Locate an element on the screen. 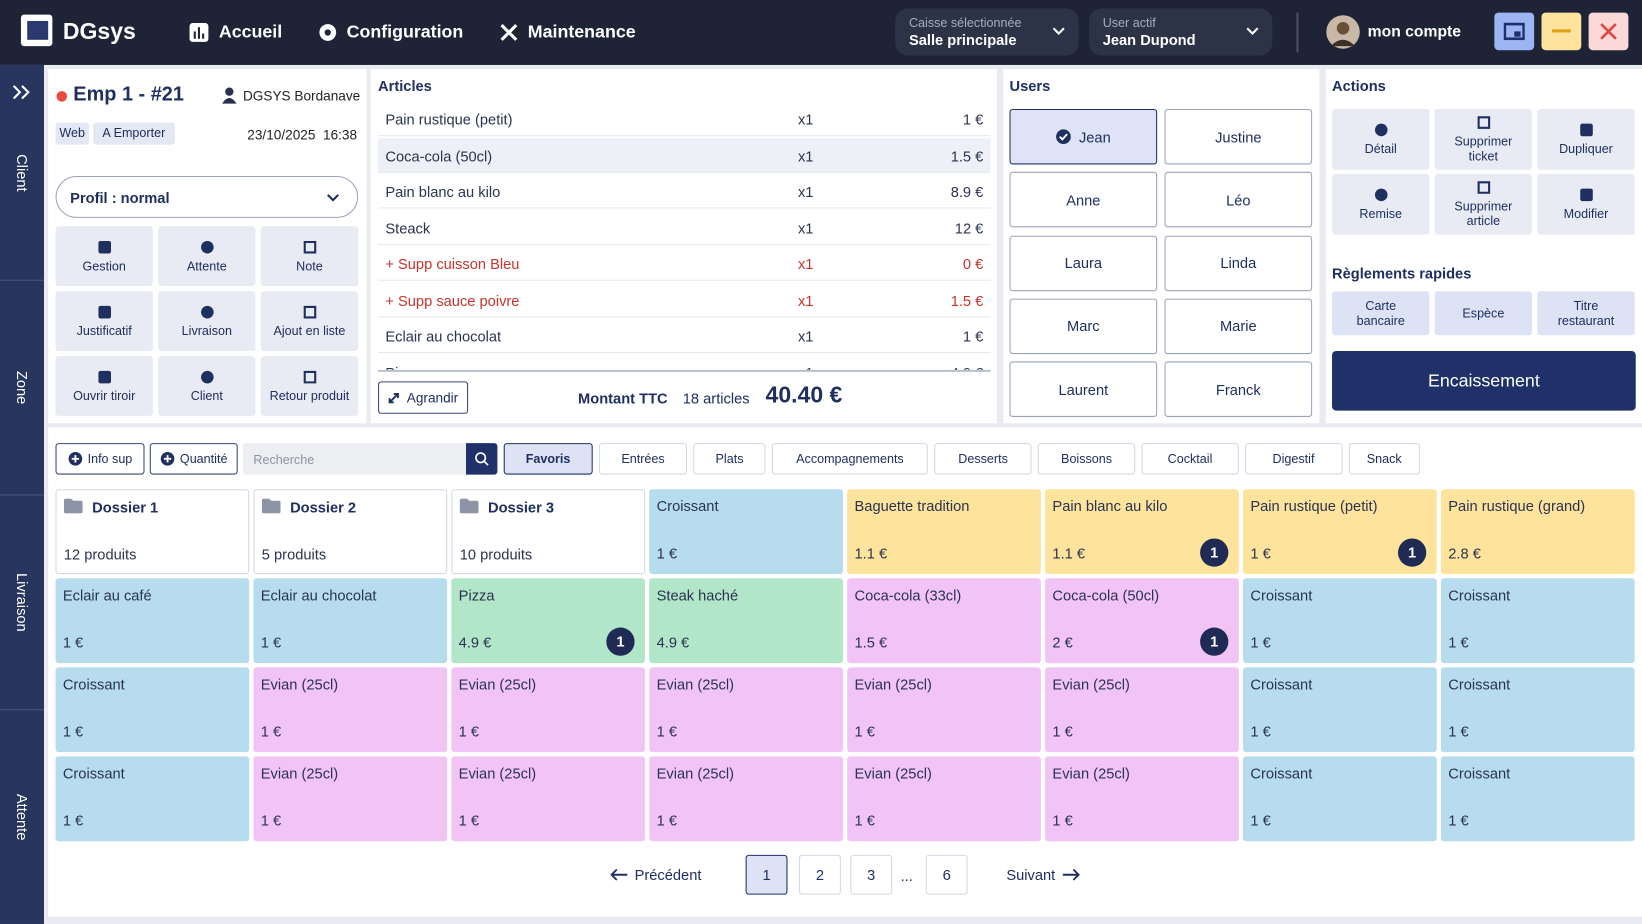  product-tile: Eclair au chocolat 1 € is located at coordinates (350, 621).